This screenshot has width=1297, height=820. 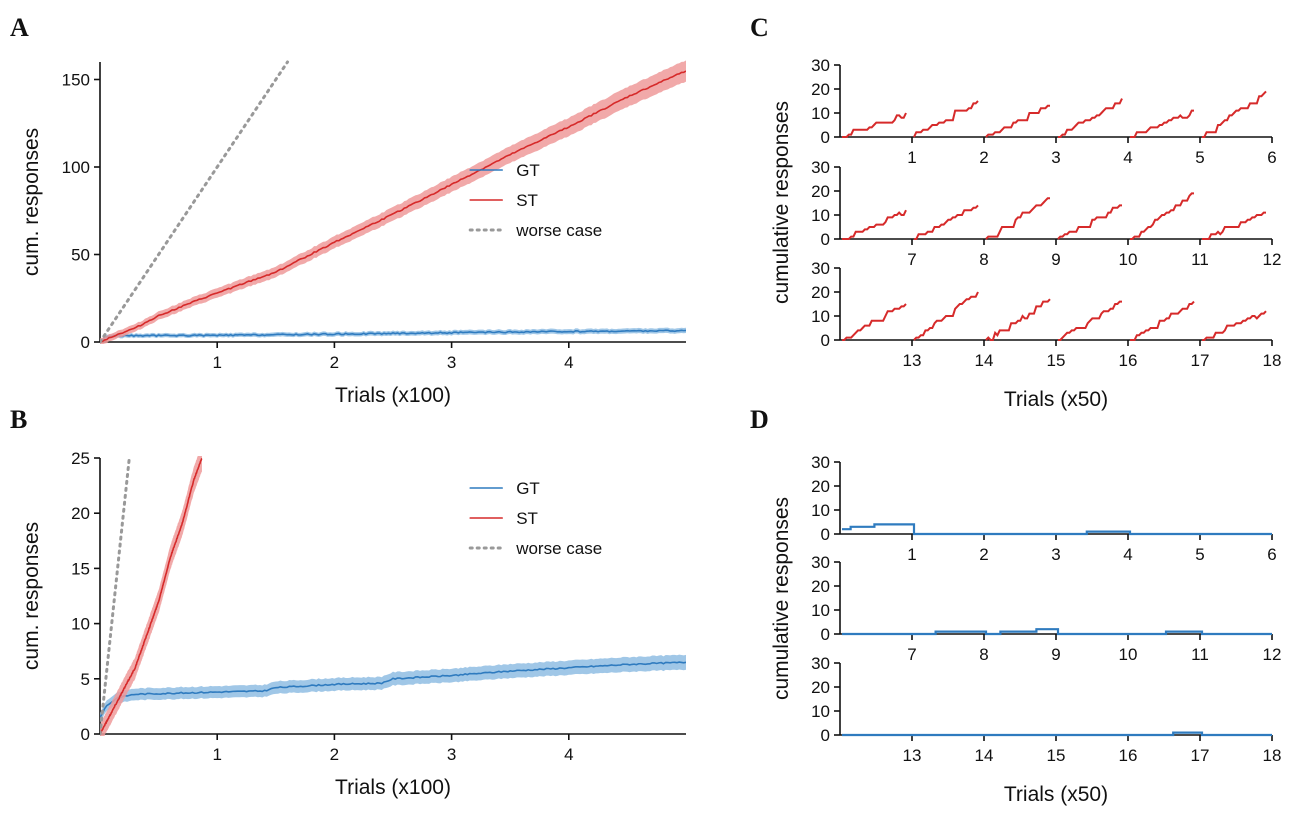 What do you see at coordinates (1128, 360) in the screenshot?
I see `x-tick-label: 16` at bounding box center [1128, 360].